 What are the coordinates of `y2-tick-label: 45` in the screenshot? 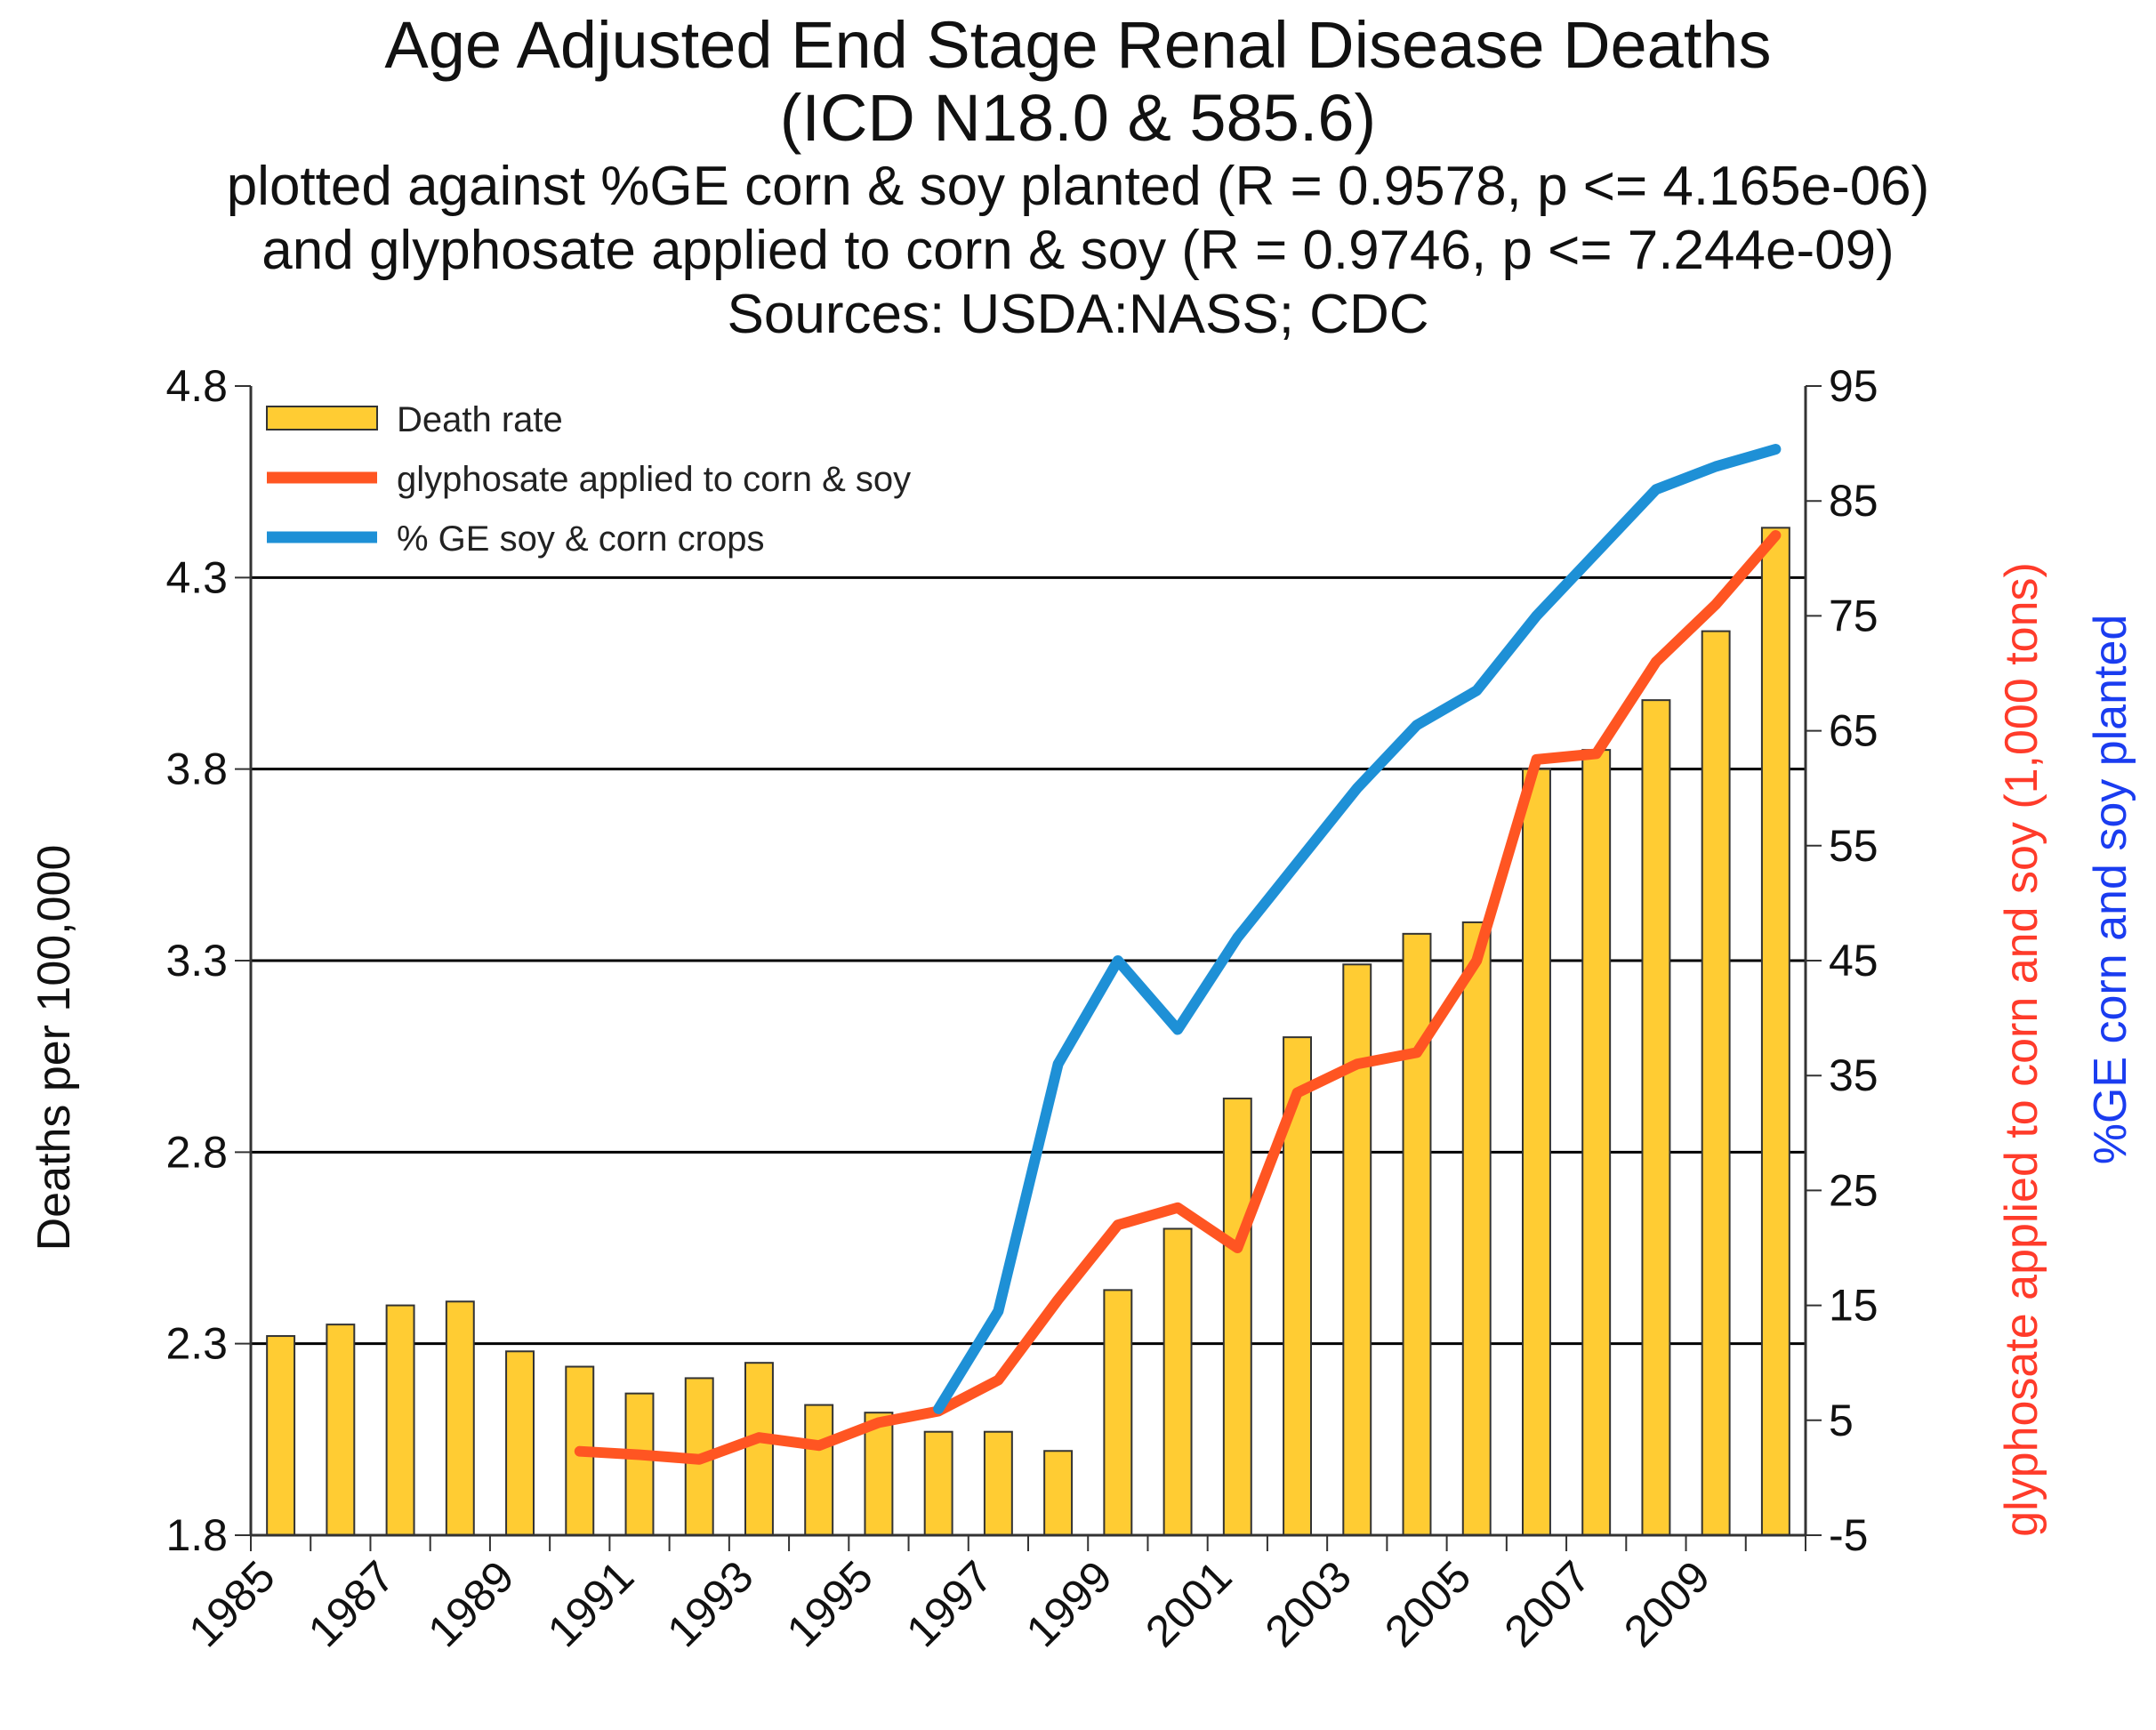 It's located at (1854, 961).